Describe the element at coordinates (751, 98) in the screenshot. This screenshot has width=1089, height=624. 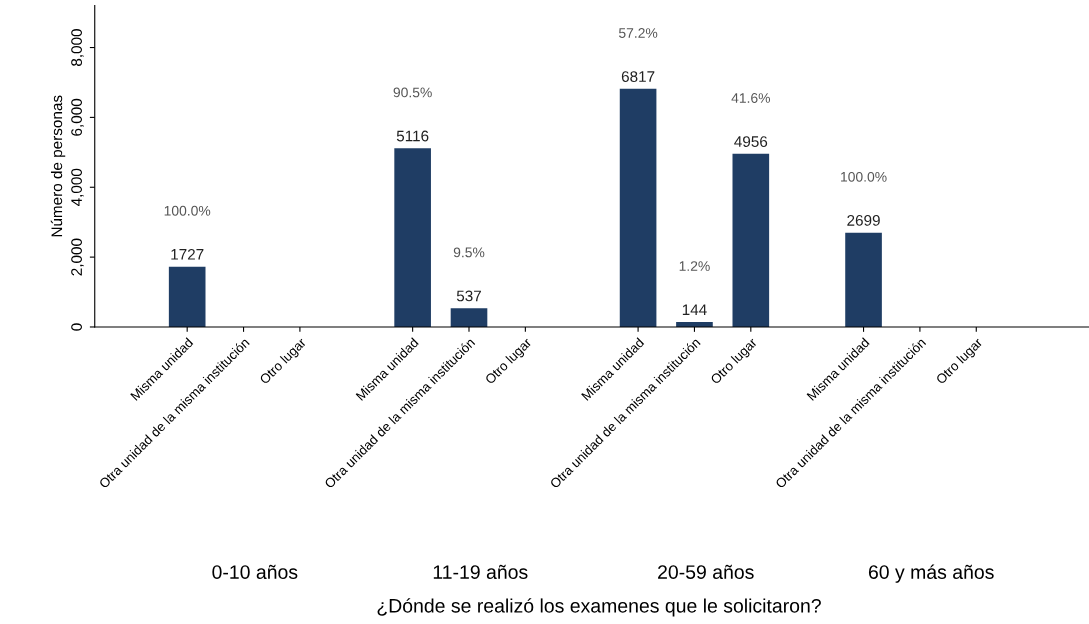
I see `annotation: 41.6%` at that location.